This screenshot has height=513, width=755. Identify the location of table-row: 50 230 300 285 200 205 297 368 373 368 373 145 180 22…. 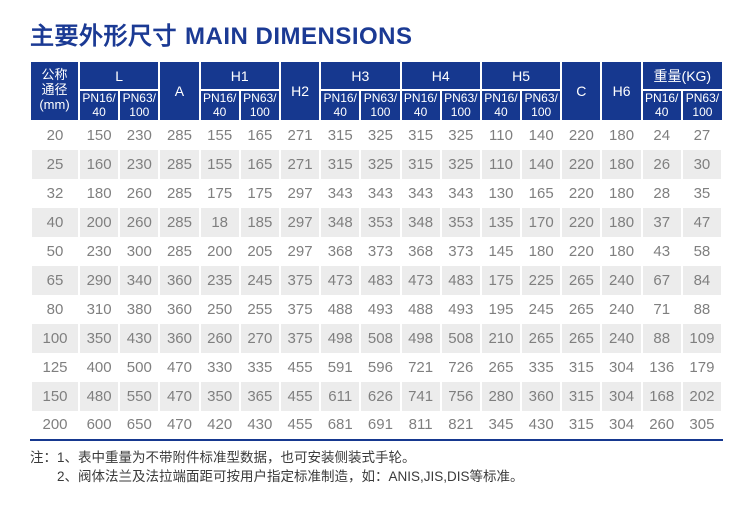
(377, 251).